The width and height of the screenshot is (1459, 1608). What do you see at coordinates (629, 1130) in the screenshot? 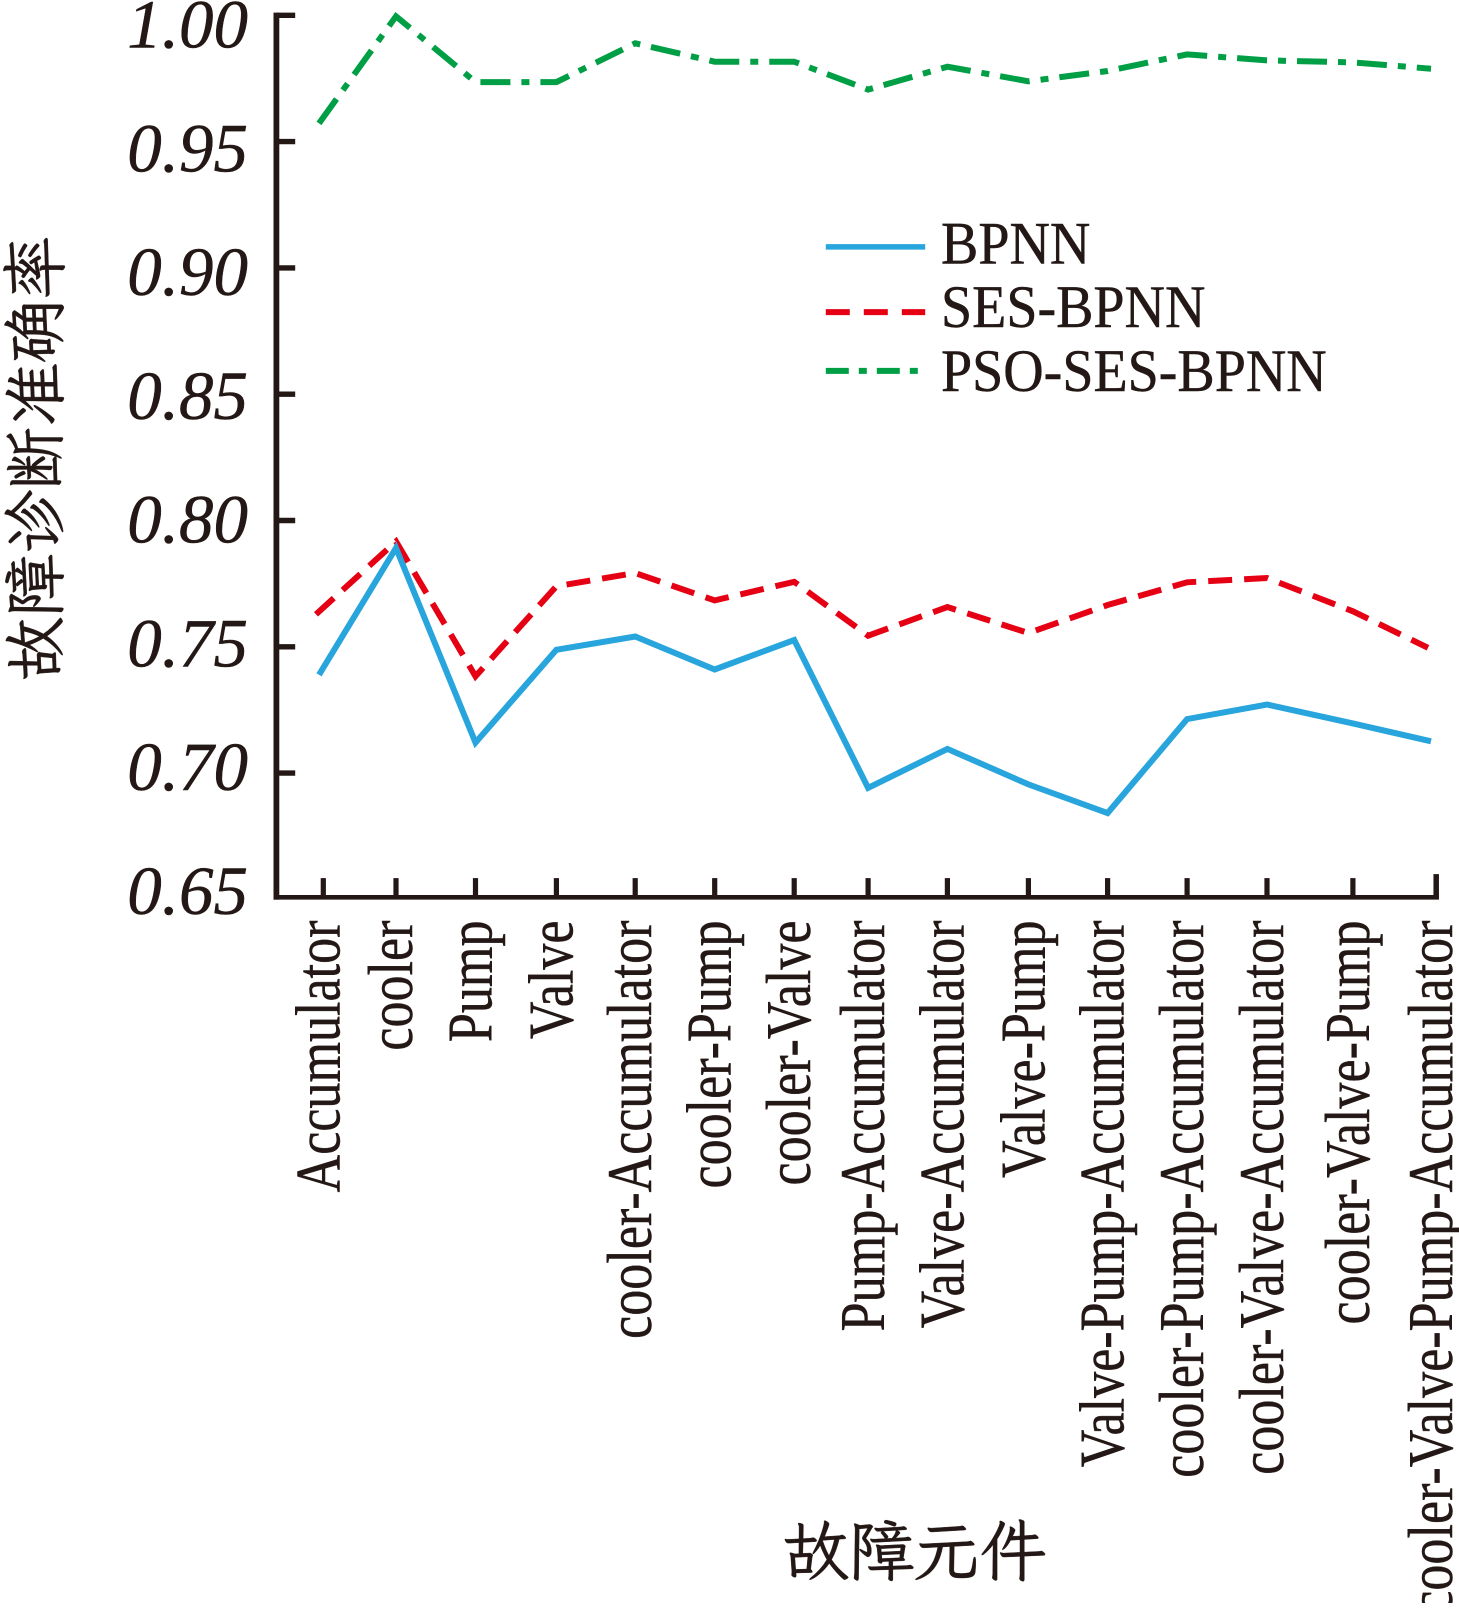
I see `svg-text: cooler-Accumulator` at bounding box center [629, 1130].